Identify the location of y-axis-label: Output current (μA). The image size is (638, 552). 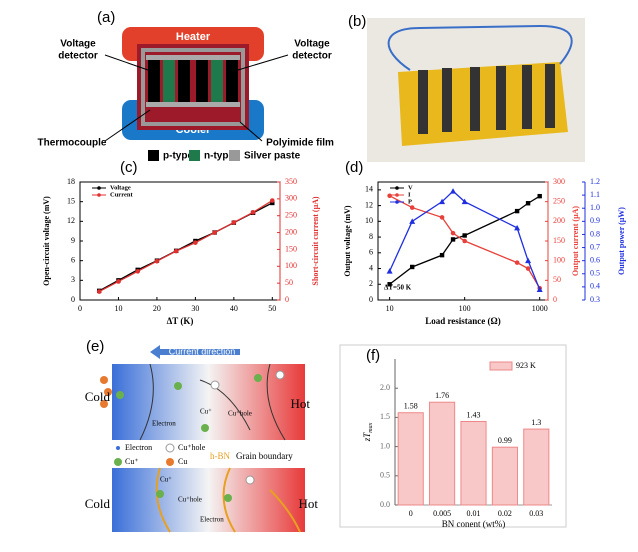
(575, 241).